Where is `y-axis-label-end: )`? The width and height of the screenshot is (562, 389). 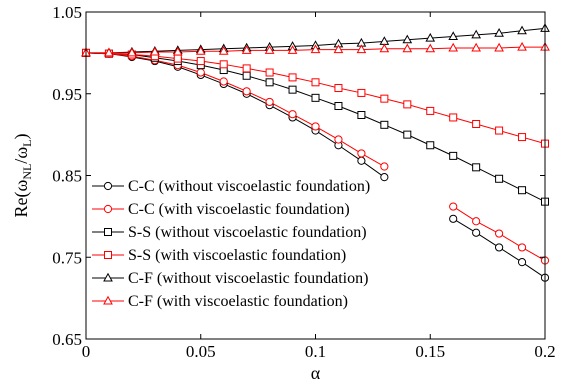 y-axis-label-end: ) is located at coordinates (21, 136).